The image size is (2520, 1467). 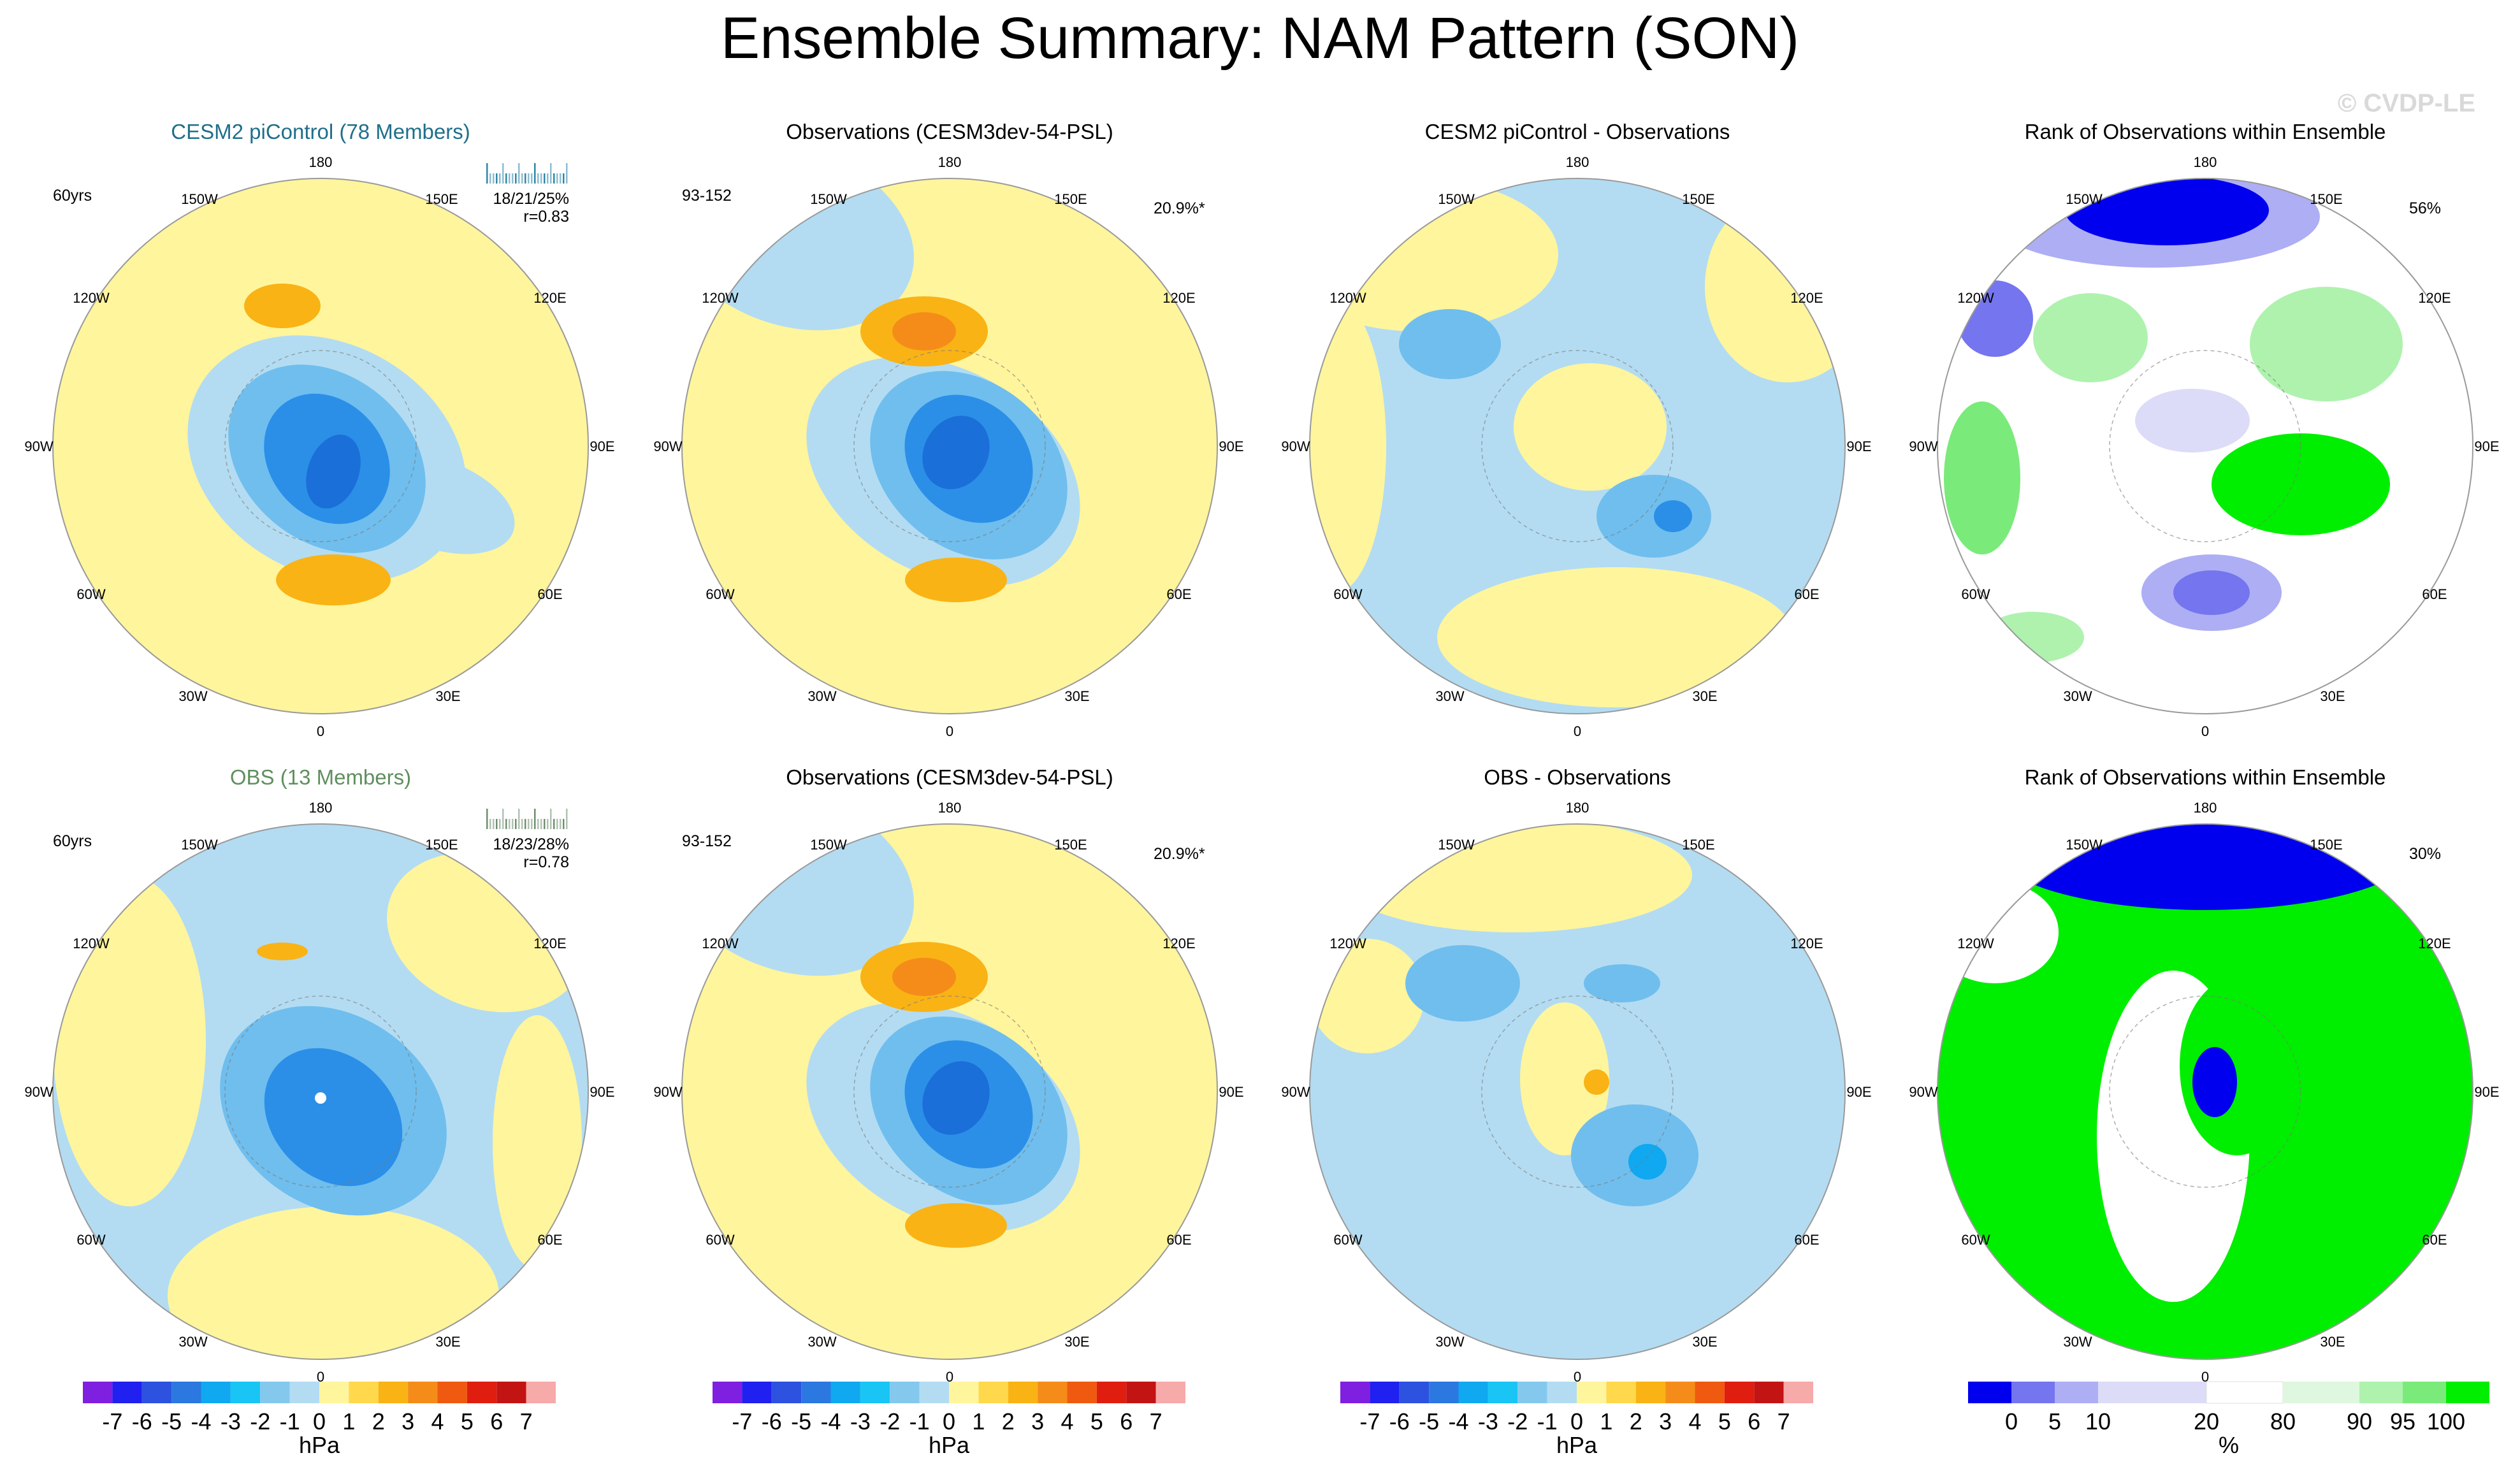 What do you see at coordinates (830, 1421) in the screenshot?
I see `colorbar-tick-label: -4` at bounding box center [830, 1421].